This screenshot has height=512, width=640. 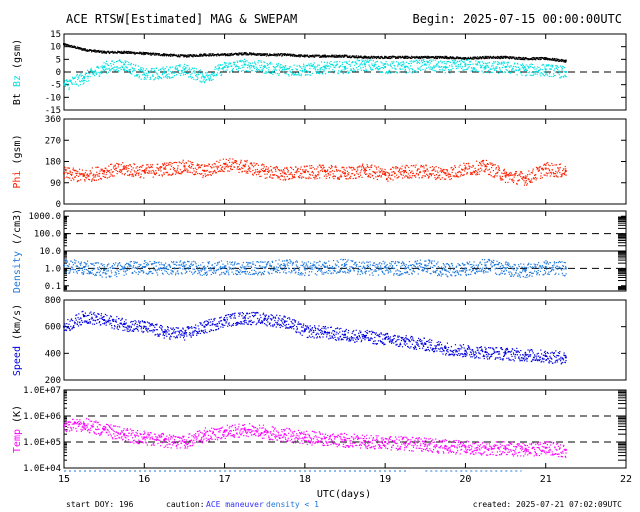 What do you see at coordinates (505, 66) in the screenshot?
I see `mag-data-point` at bounding box center [505, 66].